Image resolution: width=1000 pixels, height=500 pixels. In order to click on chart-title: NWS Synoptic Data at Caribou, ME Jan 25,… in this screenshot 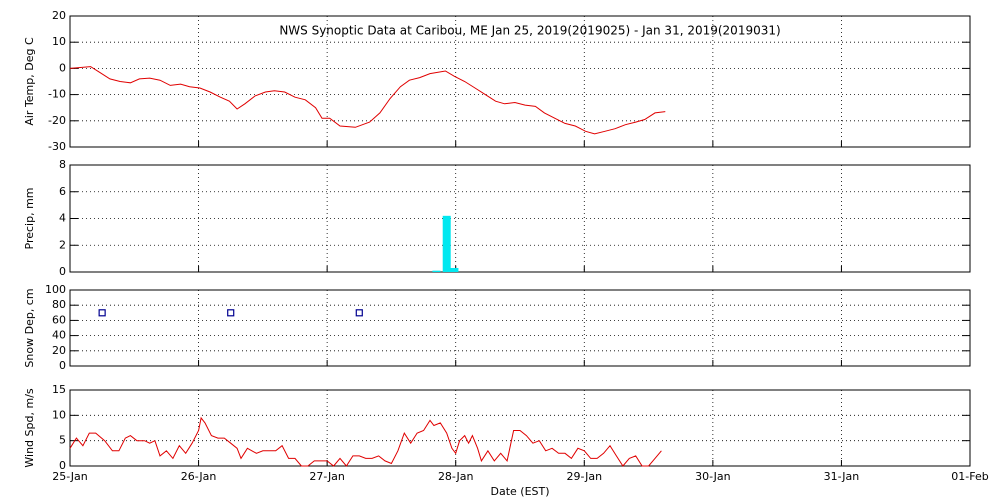, I will do `click(529, 31)`.